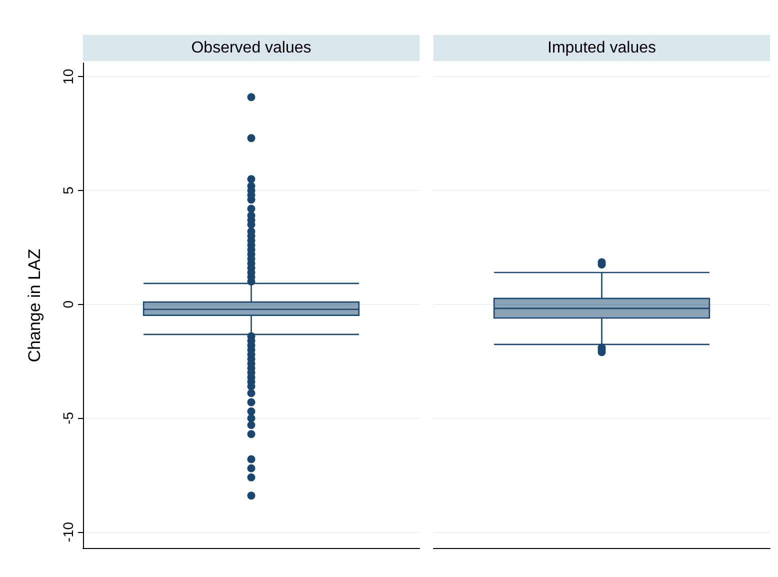 Image resolution: width=778 pixels, height=577 pixels. What do you see at coordinates (68, 532) in the screenshot?
I see `y-tick-label: -10` at bounding box center [68, 532].